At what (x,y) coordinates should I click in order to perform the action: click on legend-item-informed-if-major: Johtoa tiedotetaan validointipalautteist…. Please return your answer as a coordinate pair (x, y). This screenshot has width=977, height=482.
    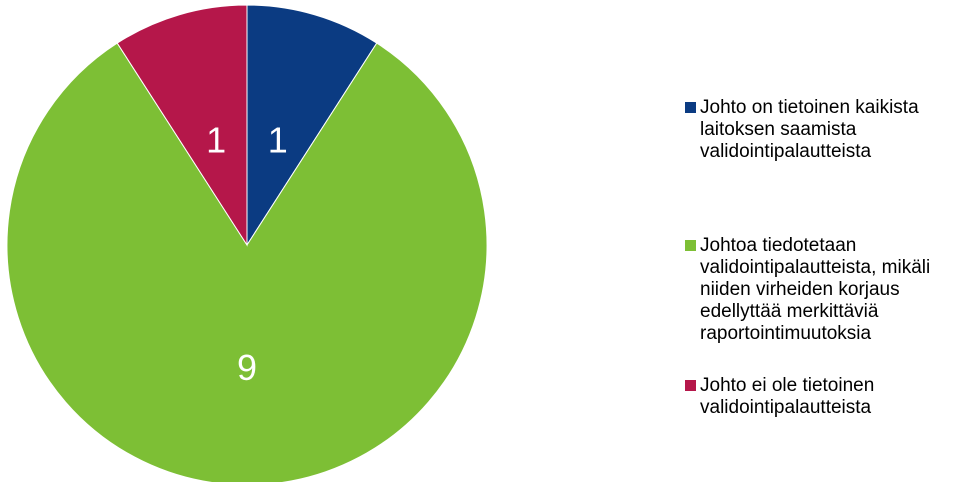
    Looking at the image, I should click on (807, 290).